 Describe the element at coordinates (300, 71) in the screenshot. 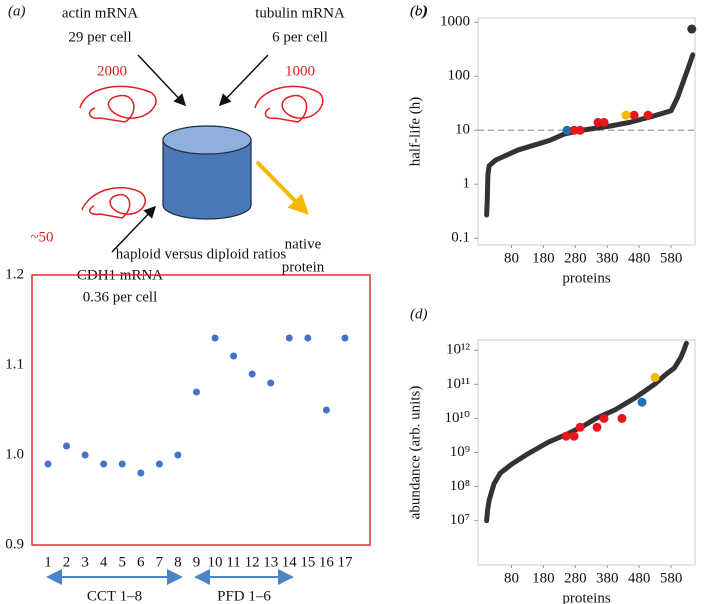

I see `label: 1000` at that location.